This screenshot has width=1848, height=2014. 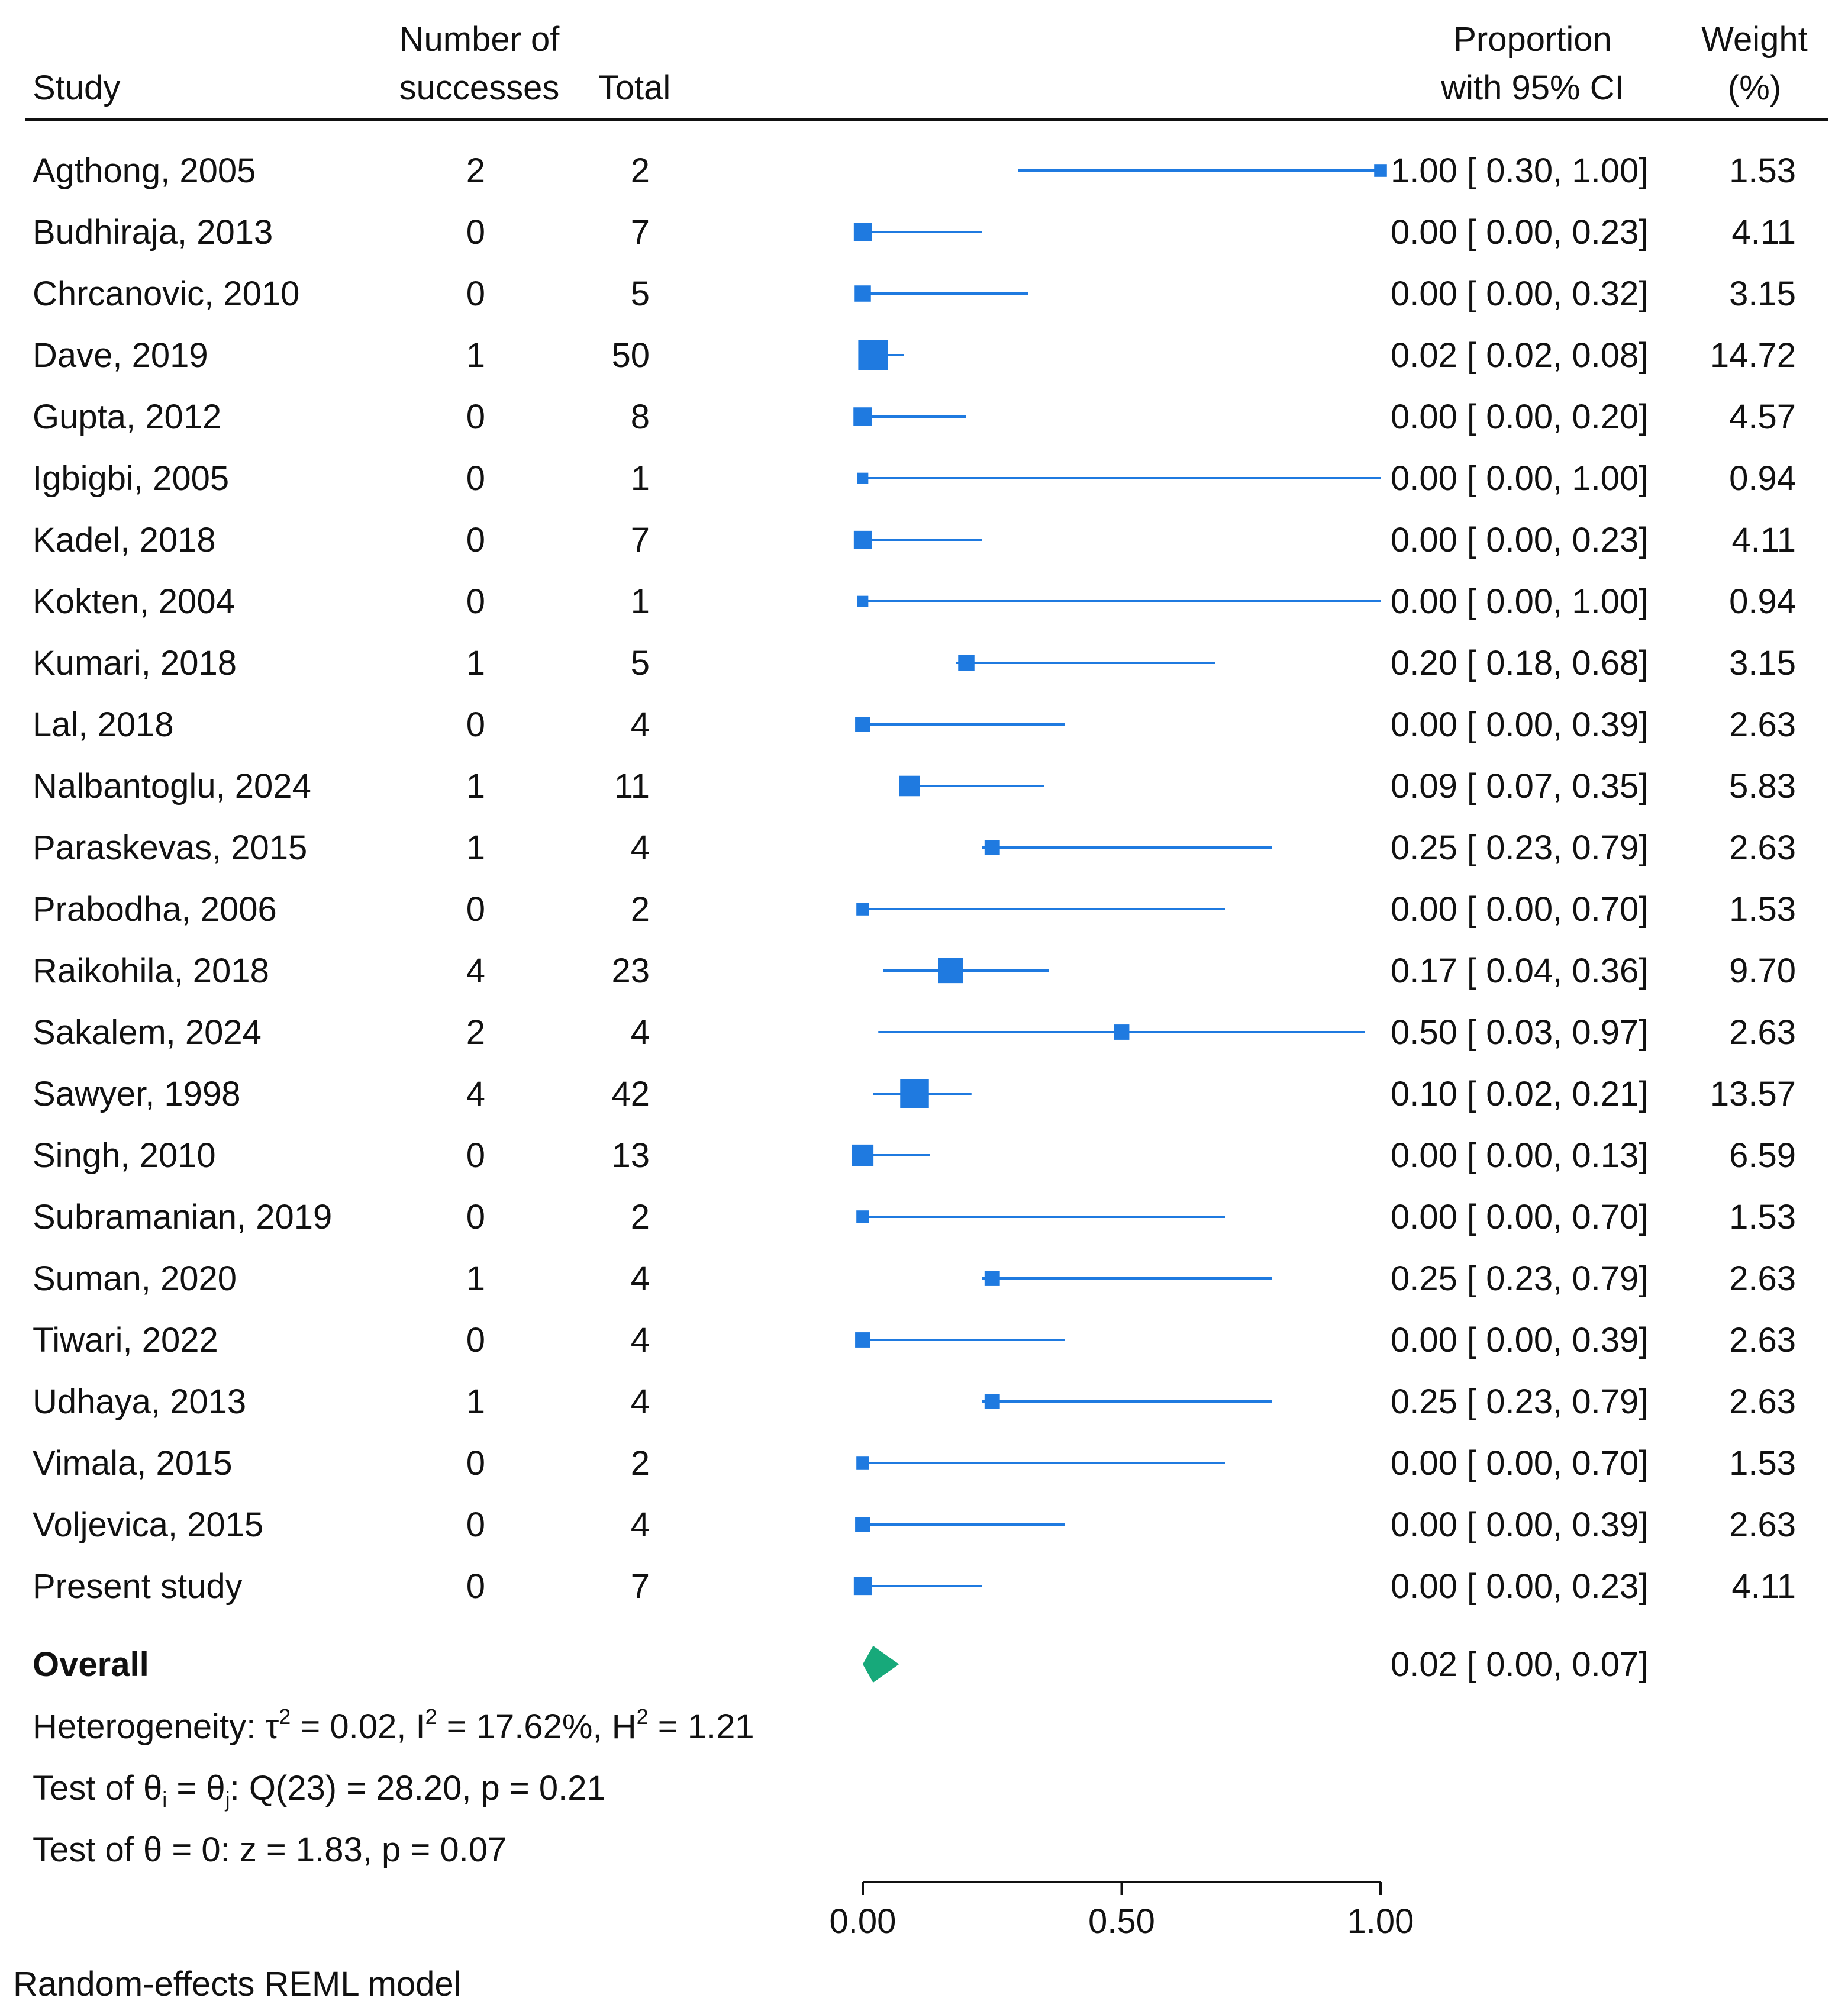 What do you see at coordinates (914, 478) in the screenshot?
I see `table-row: Igbigbi, 2005 0 1 0.00 [ 0.00, 1.00] 0.94` at bounding box center [914, 478].